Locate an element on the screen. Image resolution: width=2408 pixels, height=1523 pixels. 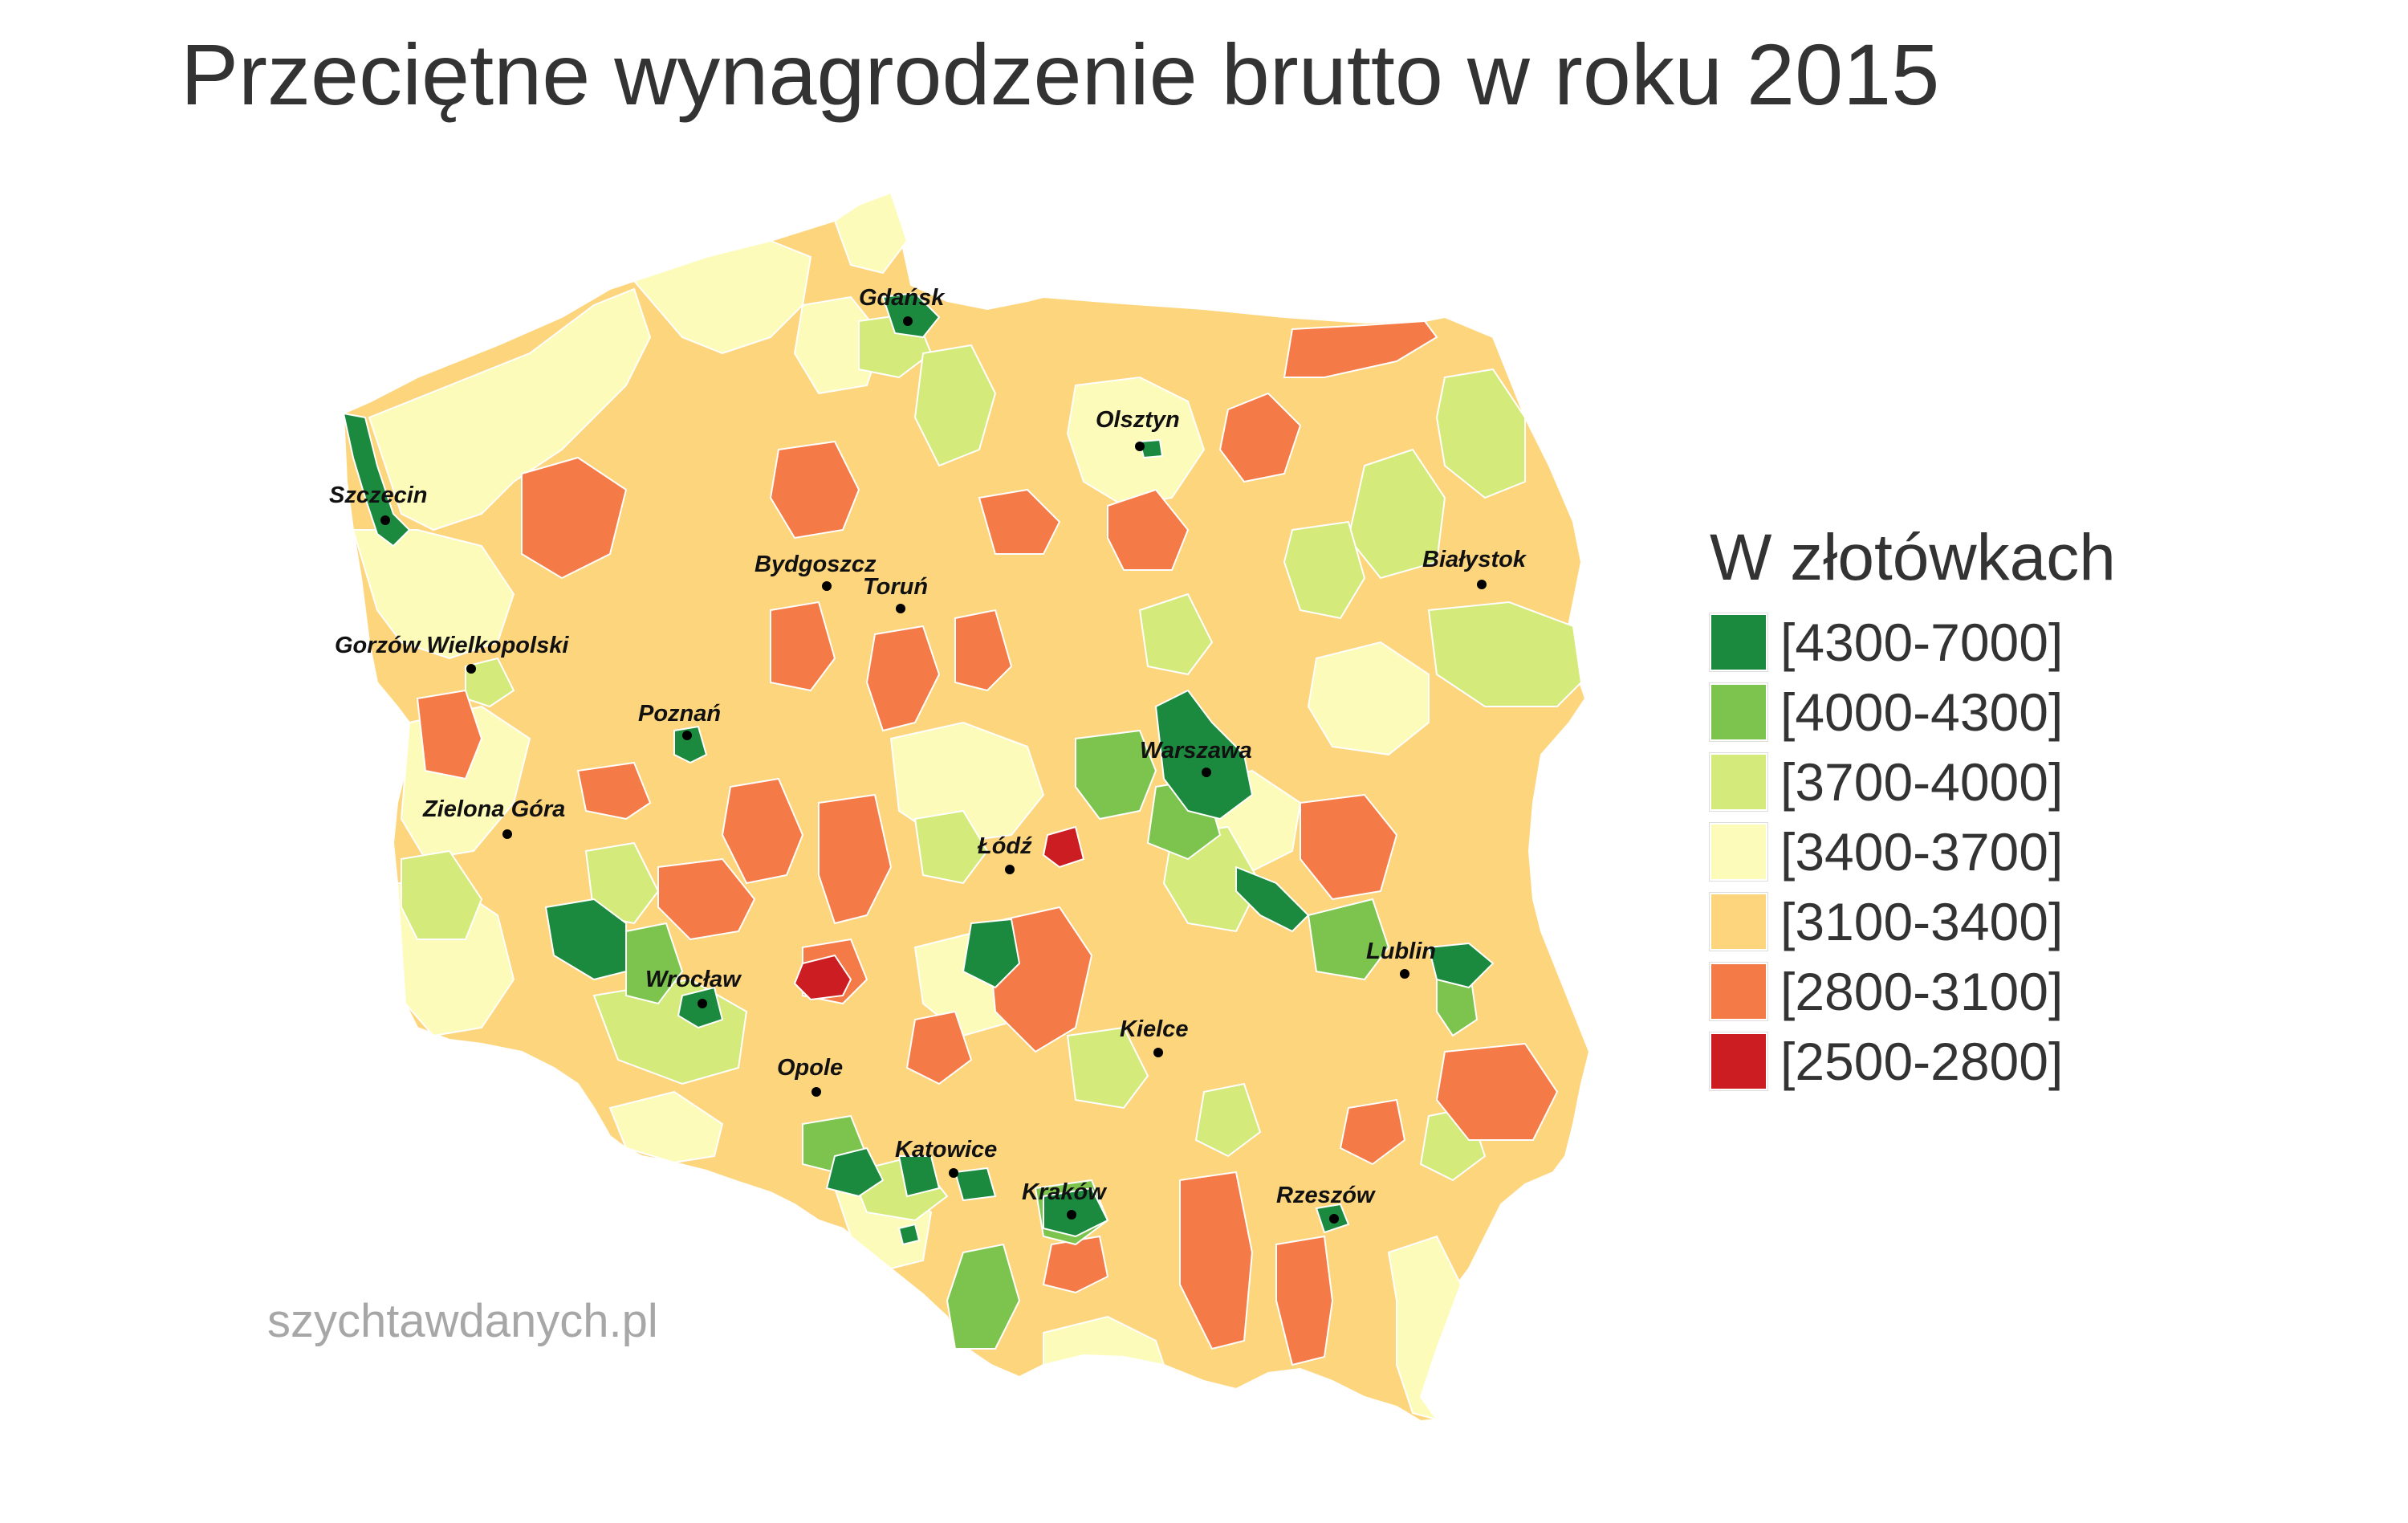
city-label: Bydgoszcz is located at coordinates (816, 564).